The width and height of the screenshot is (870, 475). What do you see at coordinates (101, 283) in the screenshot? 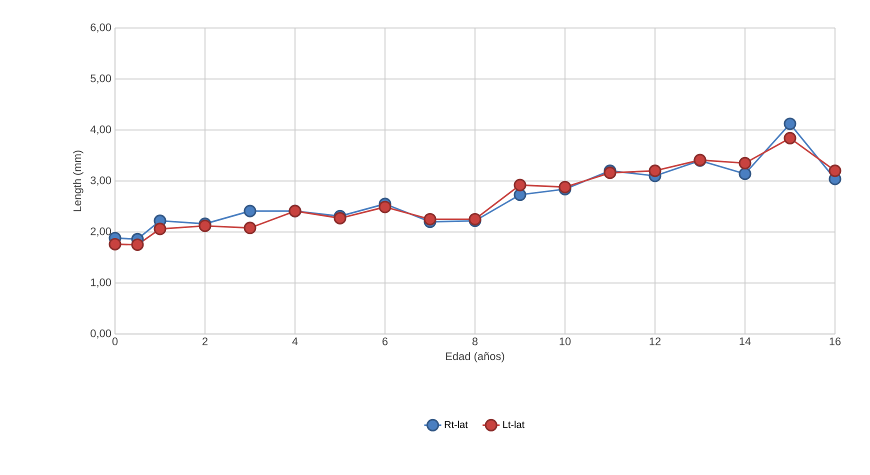
I see `y-tick-label: 1,00` at bounding box center [101, 283].